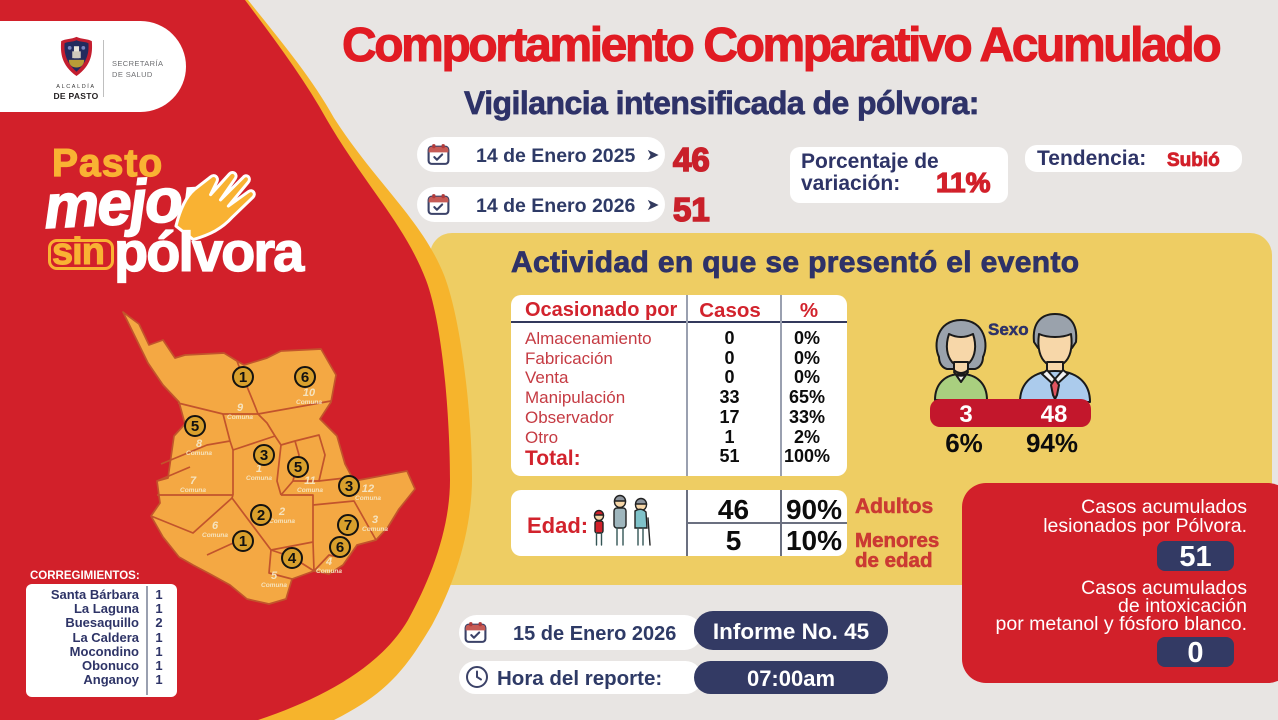 This screenshot has height=720, width=1278. Describe the element at coordinates (309, 393) in the screenshot. I see `svg-text: 10` at that location.